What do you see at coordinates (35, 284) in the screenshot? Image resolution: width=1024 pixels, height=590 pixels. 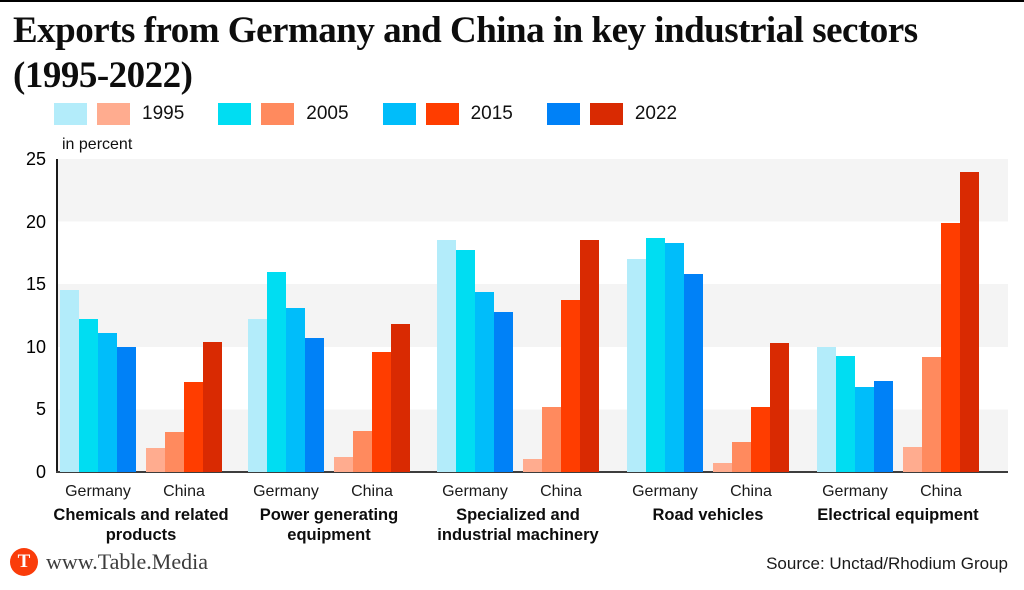 I see `y-tick-label: 15` at bounding box center [35, 284].